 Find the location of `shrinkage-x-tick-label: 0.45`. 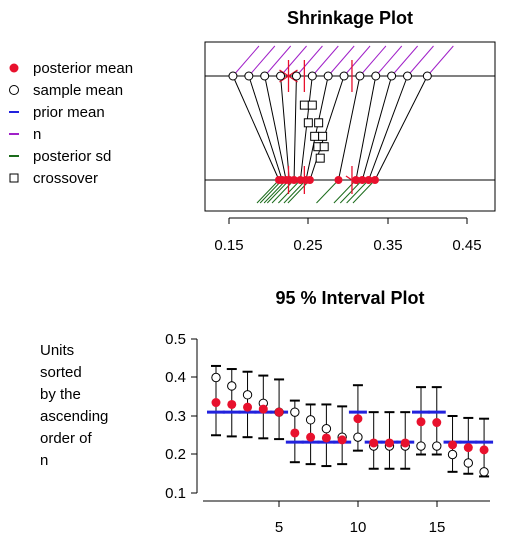

shrinkage-x-tick-label: 0.45 is located at coordinates (466, 245).